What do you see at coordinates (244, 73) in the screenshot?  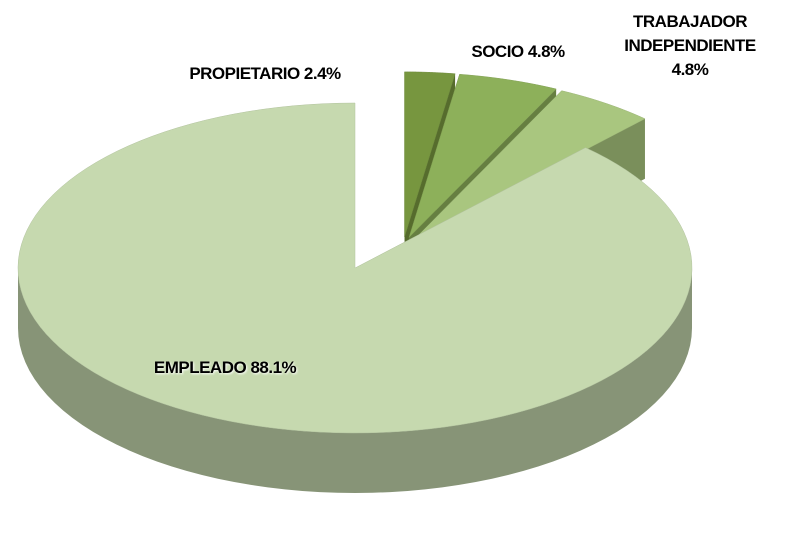 I see `category-label: PROPIETARIO` at bounding box center [244, 73].